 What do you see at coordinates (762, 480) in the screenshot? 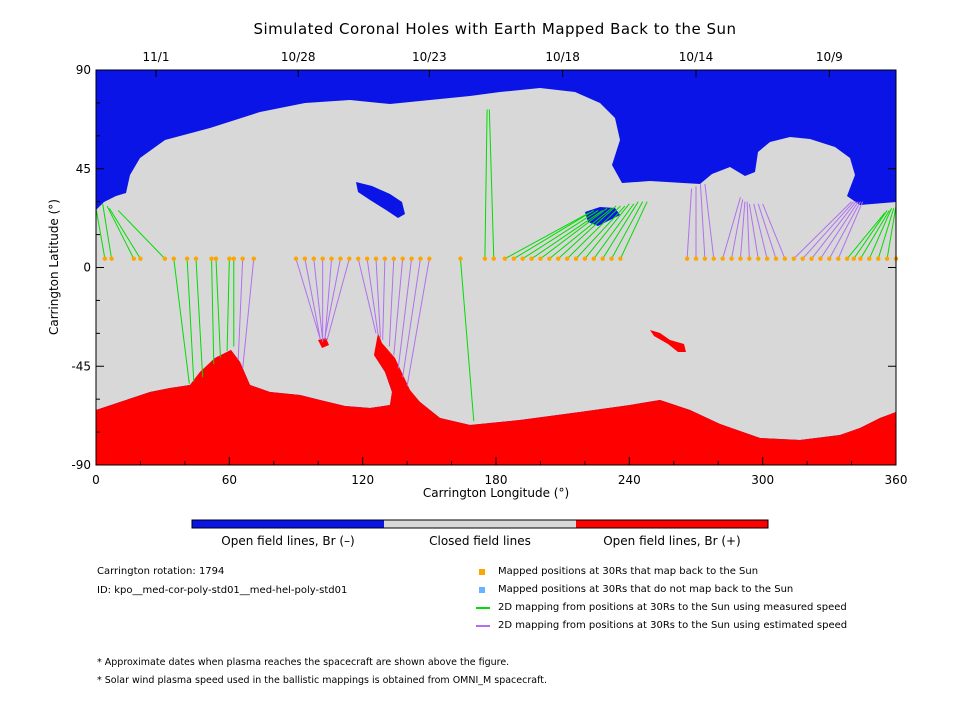
I see `x-tick-label: 300` at bounding box center [762, 480].